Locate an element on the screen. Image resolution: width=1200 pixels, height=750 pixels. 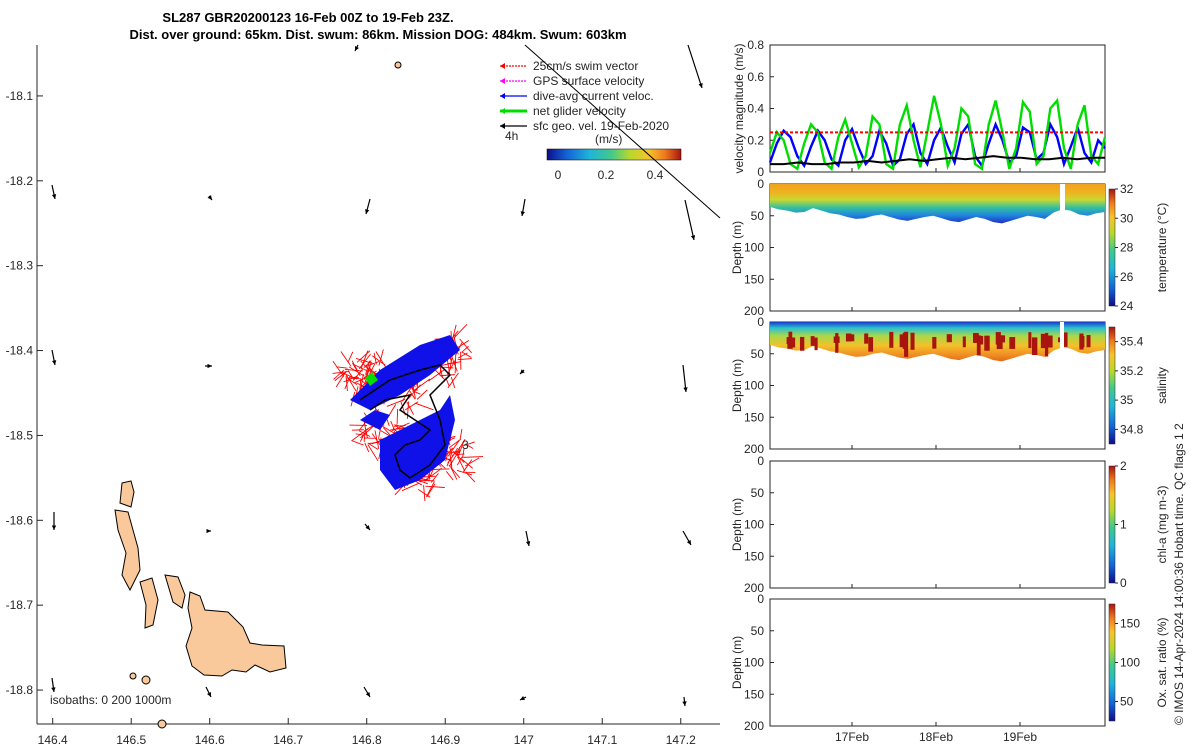
map-x-tick-label: 146.7 is located at coordinates (288, 740).